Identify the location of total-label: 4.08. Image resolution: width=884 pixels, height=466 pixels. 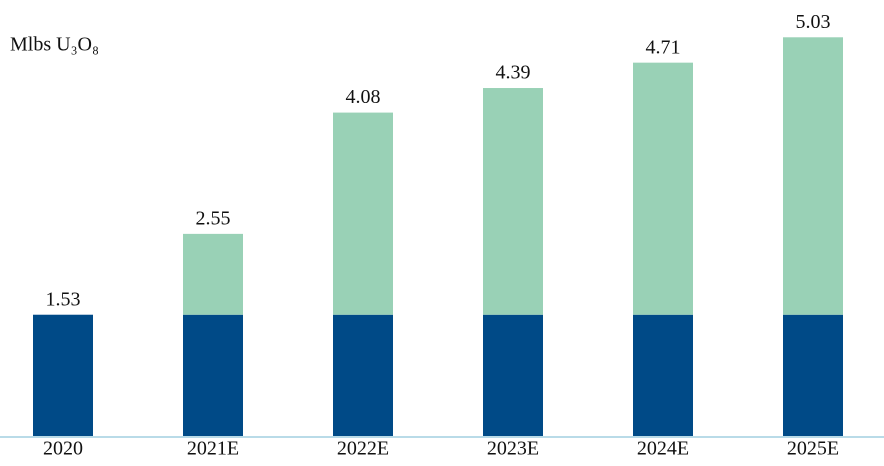
(363, 97).